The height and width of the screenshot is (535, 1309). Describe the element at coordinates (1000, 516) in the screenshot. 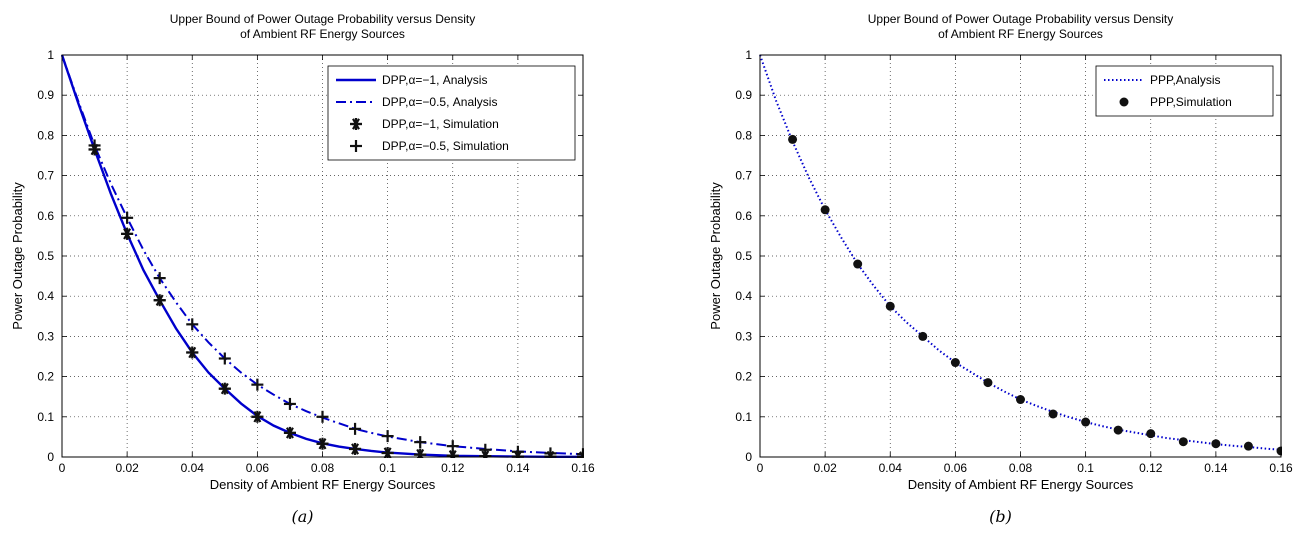

I see `figure-caption: (b)` at that location.